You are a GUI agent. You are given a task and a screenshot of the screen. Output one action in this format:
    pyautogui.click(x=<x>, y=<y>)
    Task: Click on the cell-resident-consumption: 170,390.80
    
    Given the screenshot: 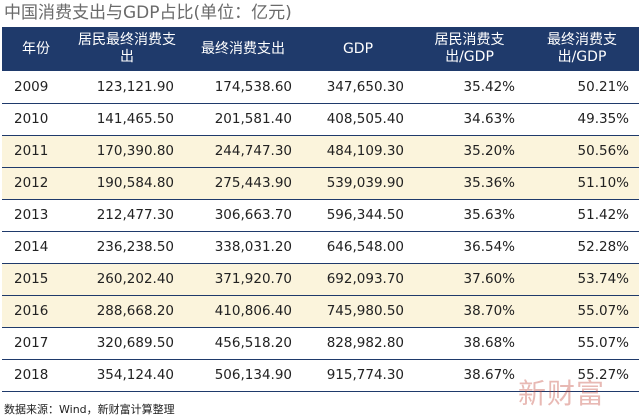 What is the action you would take?
    pyautogui.click(x=127, y=151)
    